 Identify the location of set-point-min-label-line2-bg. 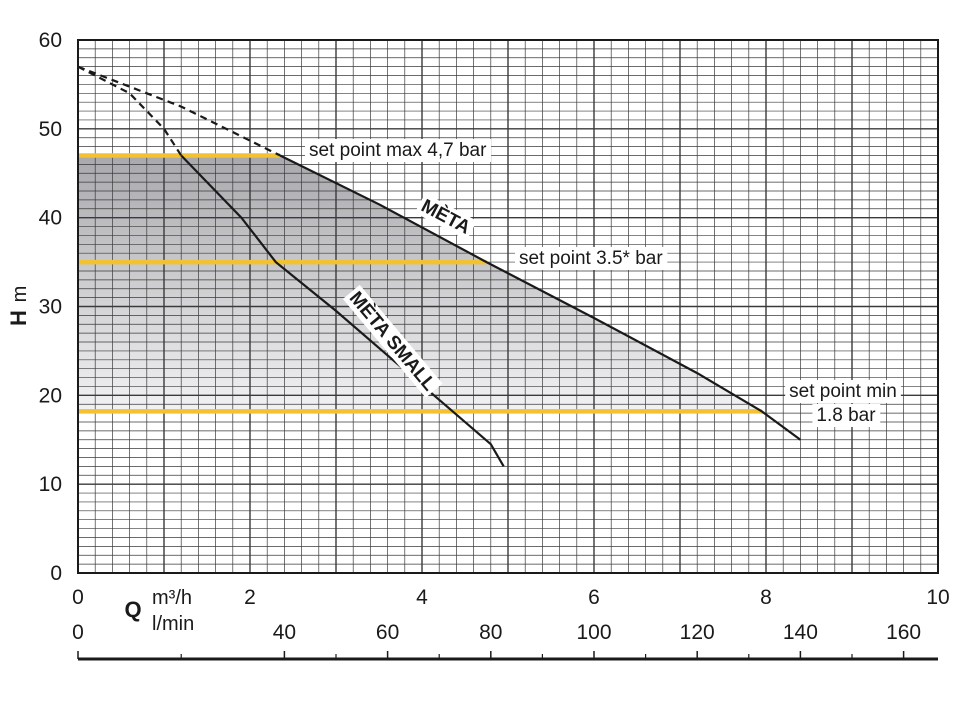
(846, 415).